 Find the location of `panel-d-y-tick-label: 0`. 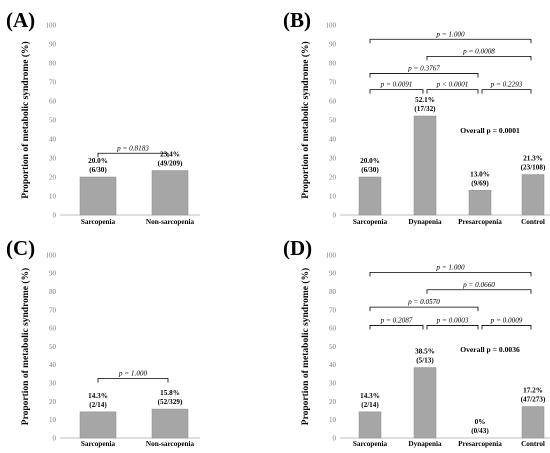

panel-d-y-tick-label: 0 is located at coordinates (335, 438).